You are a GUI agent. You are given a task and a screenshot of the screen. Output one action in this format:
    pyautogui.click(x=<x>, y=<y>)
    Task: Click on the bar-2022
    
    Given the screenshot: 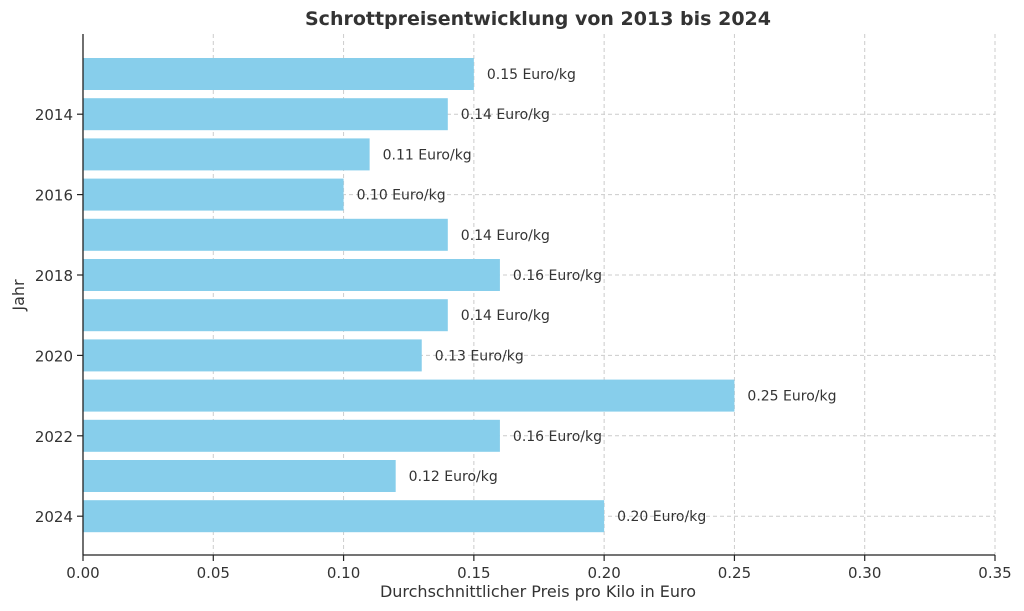 What is the action you would take?
    pyautogui.click(x=291, y=435)
    